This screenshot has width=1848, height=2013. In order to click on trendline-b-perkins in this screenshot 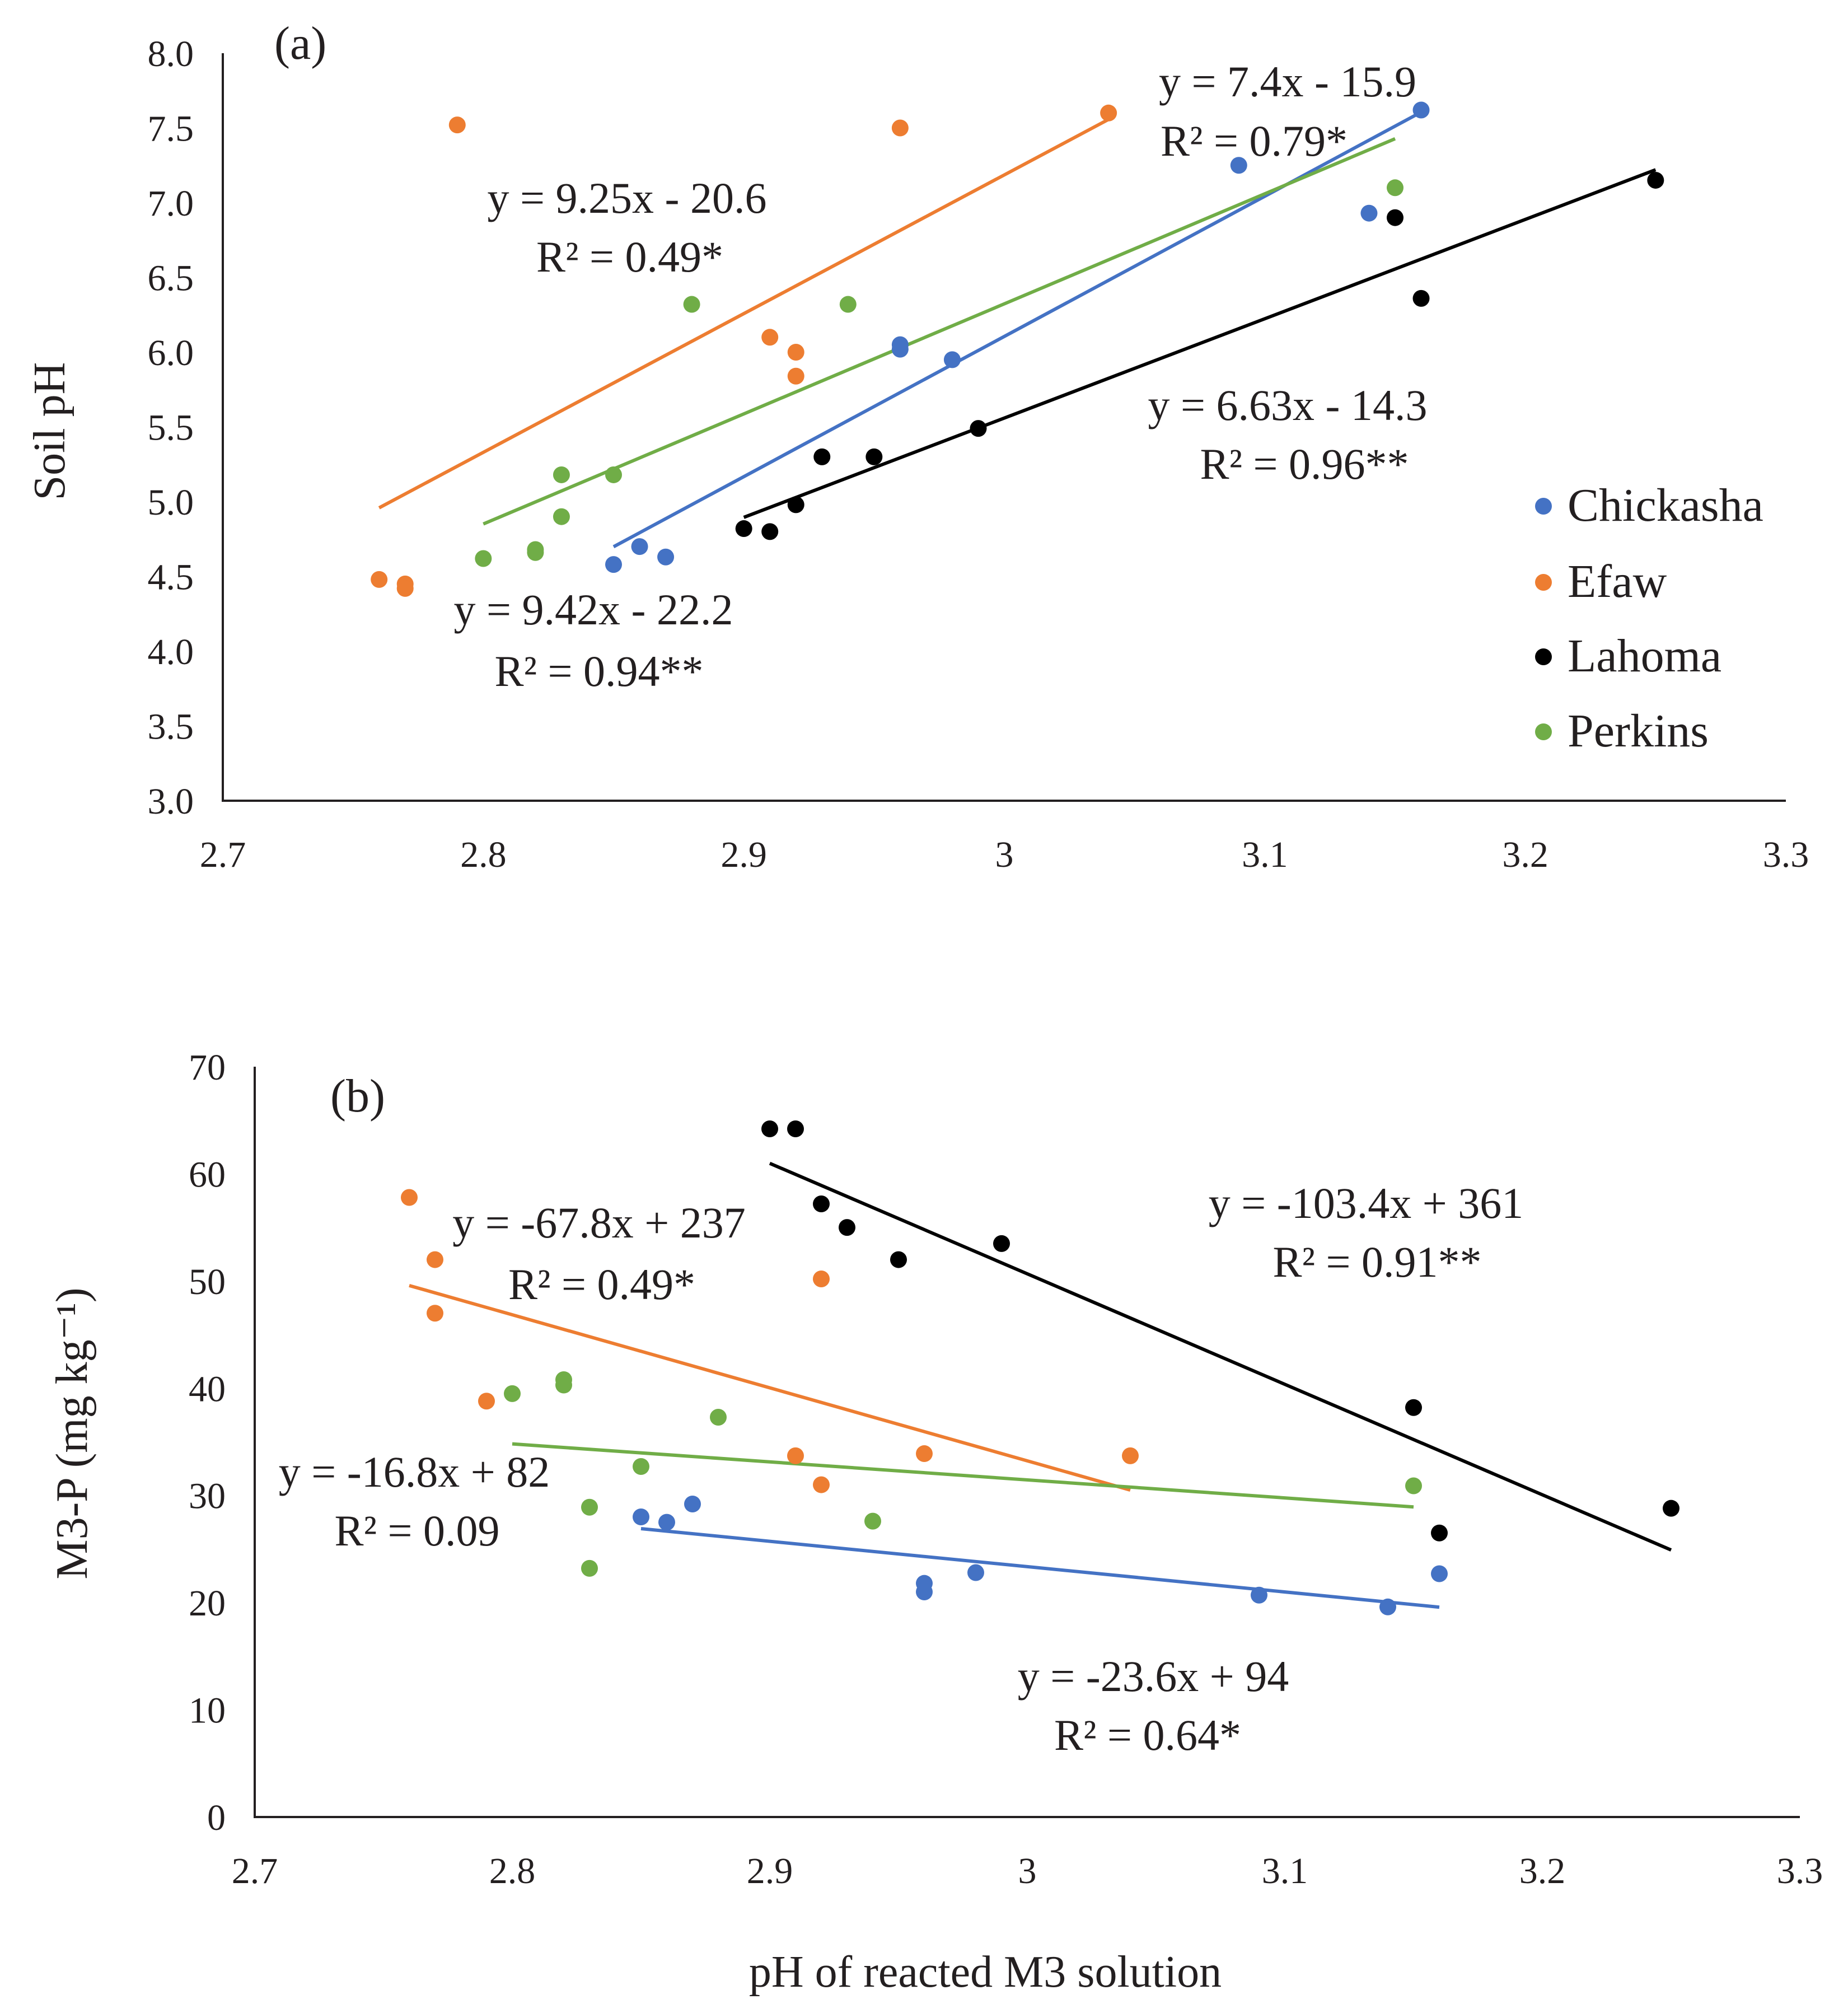, I will do `click(963, 1475)`.